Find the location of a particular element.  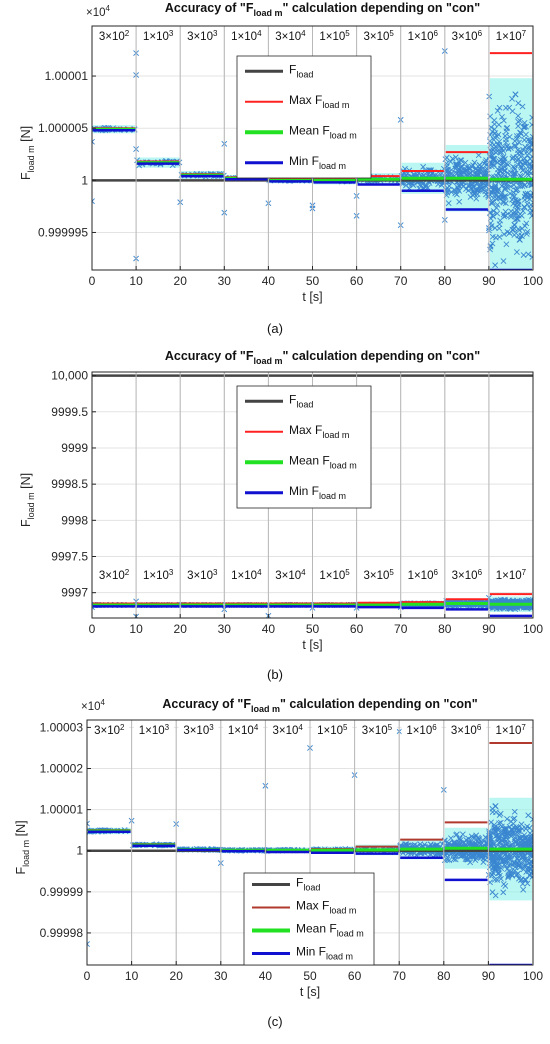

y-tick-label: 9997 is located at coordinates (74, 593).